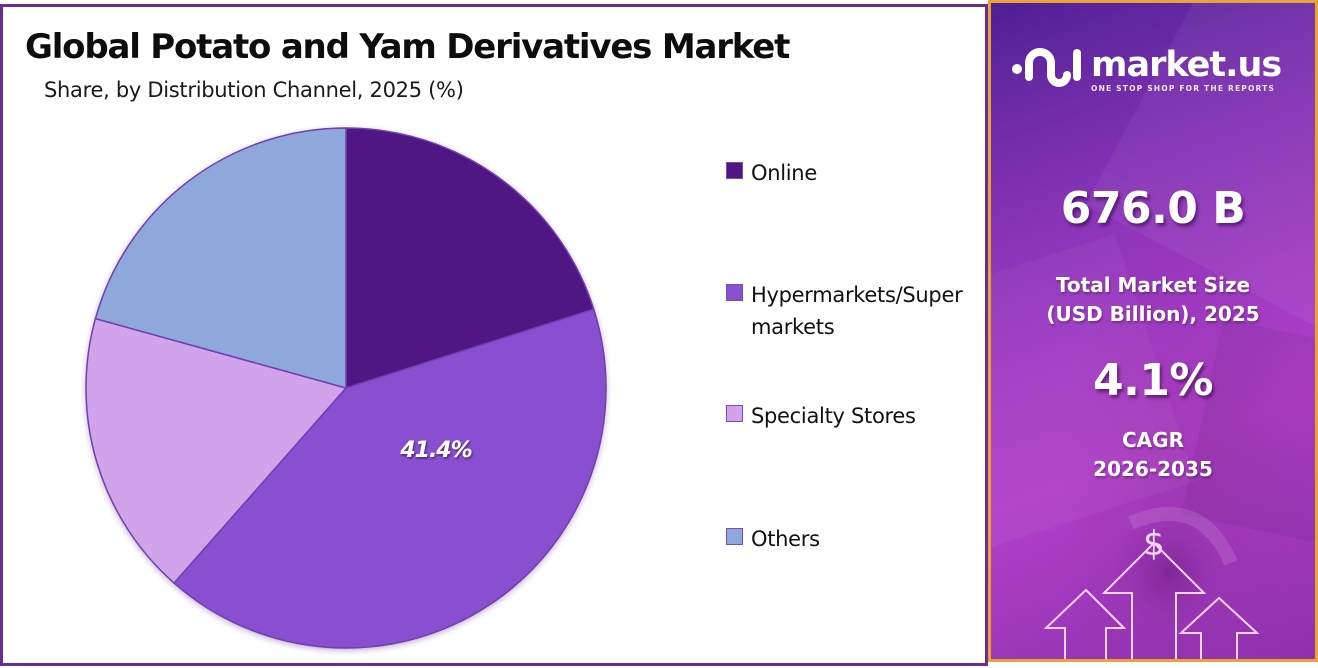 This screenshot has height=668, width=1318. I want to click on legend-item-others: Others, so click(851, 539).